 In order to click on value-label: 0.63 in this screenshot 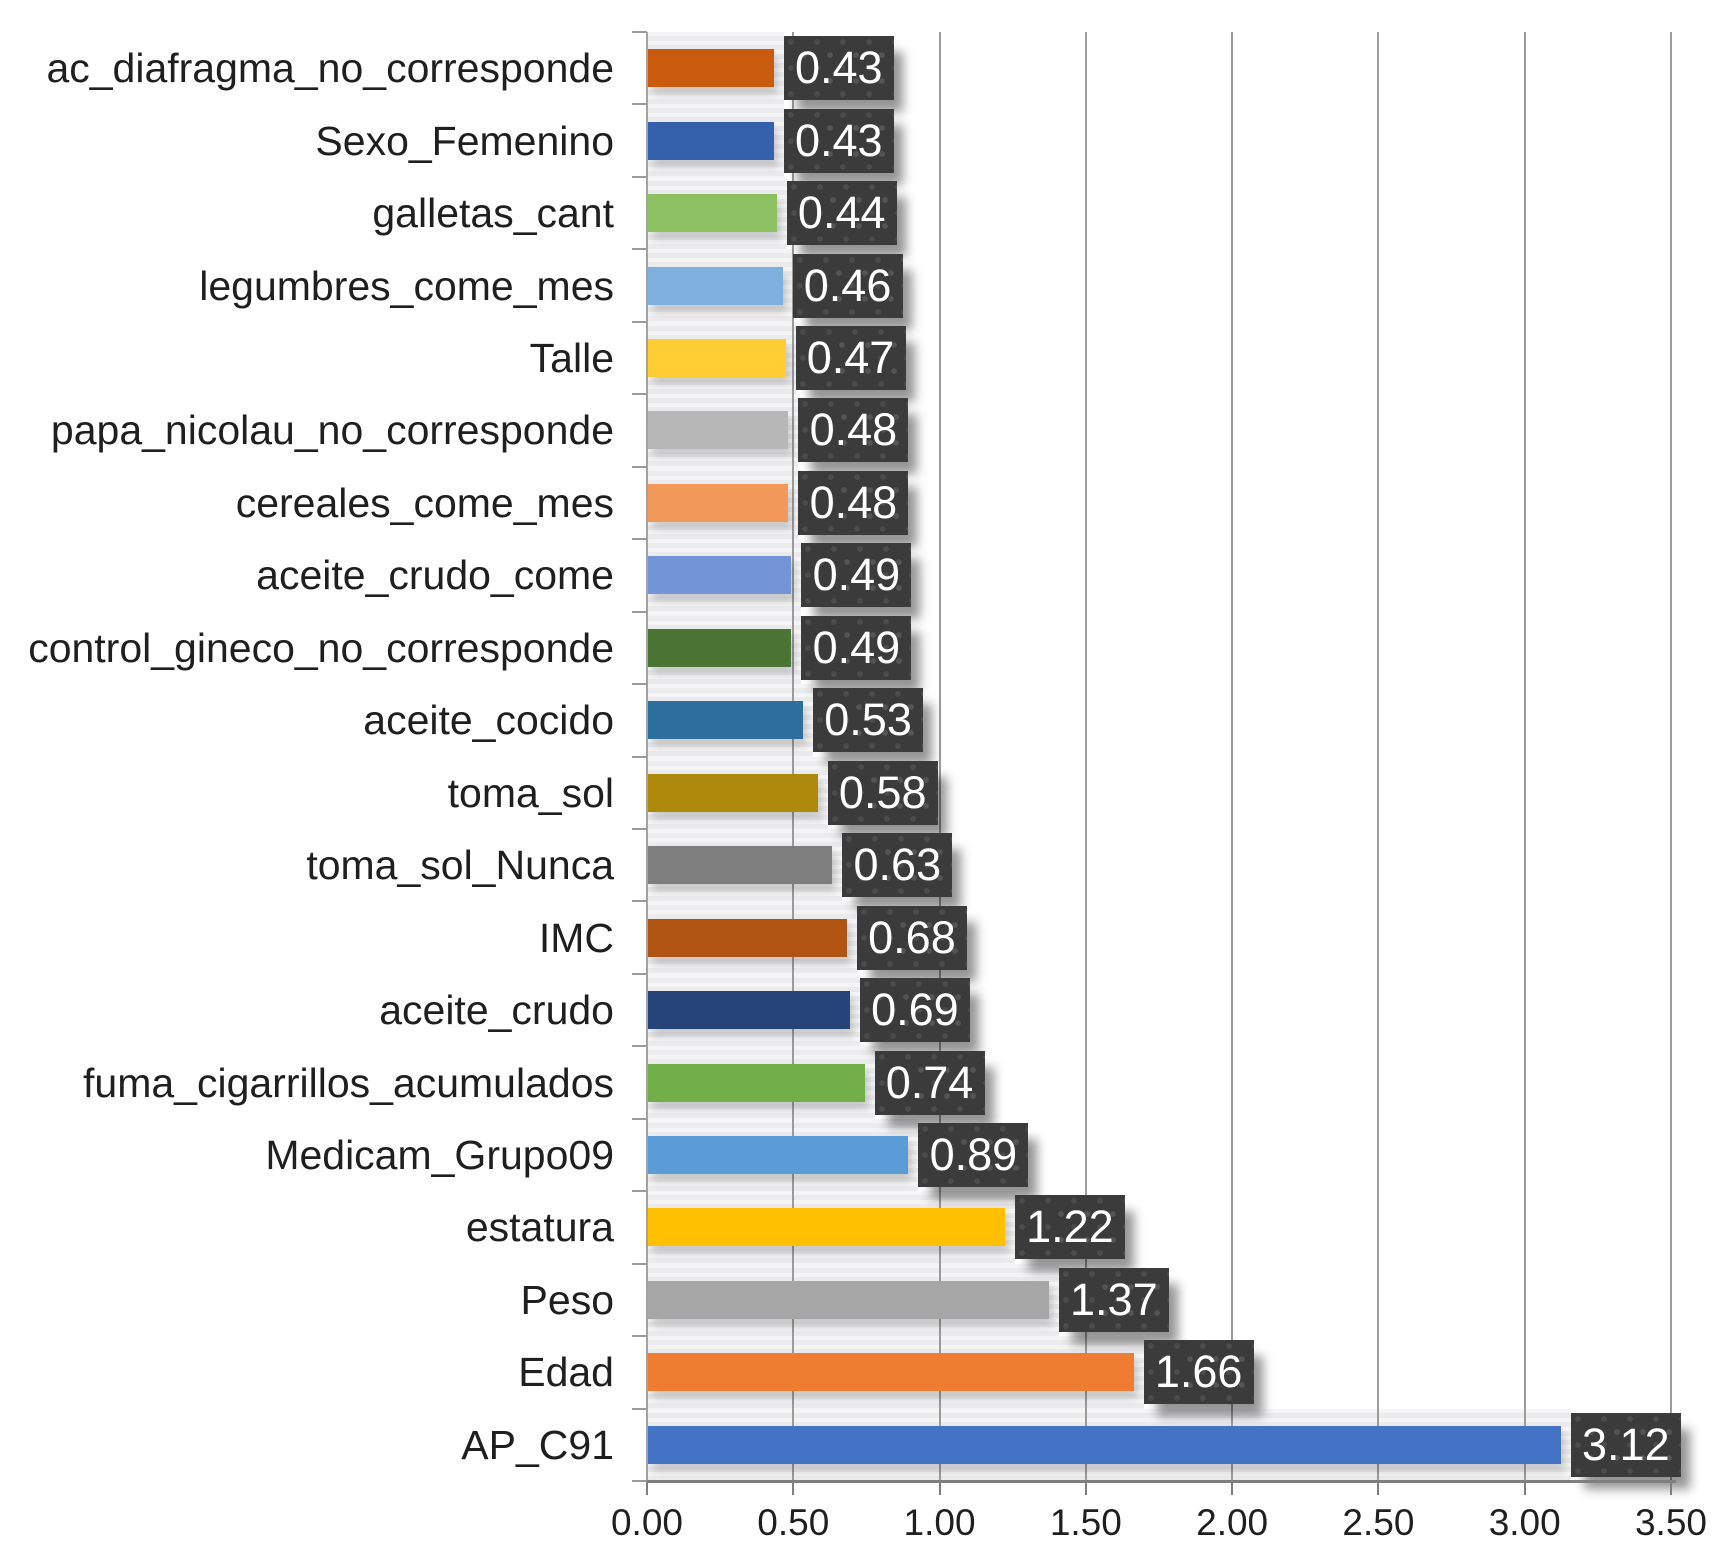, I will do `click(897, 865)`.